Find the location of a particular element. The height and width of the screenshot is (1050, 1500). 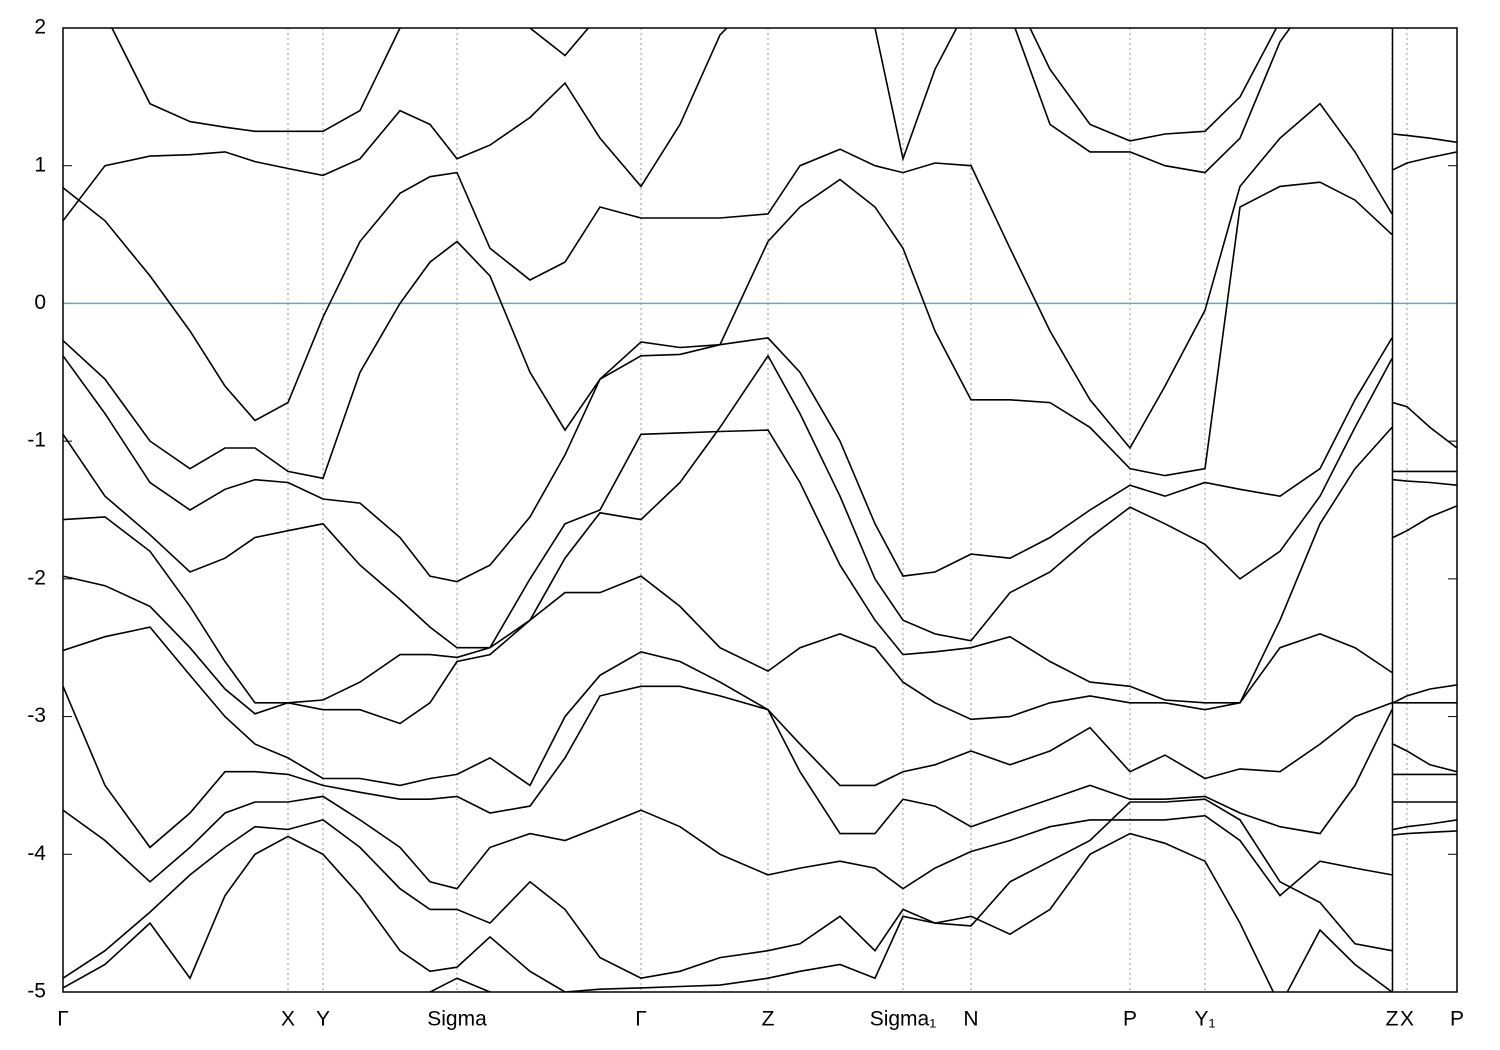

x-tick-label: Y₁ is located at coordinates (1204, 1019).